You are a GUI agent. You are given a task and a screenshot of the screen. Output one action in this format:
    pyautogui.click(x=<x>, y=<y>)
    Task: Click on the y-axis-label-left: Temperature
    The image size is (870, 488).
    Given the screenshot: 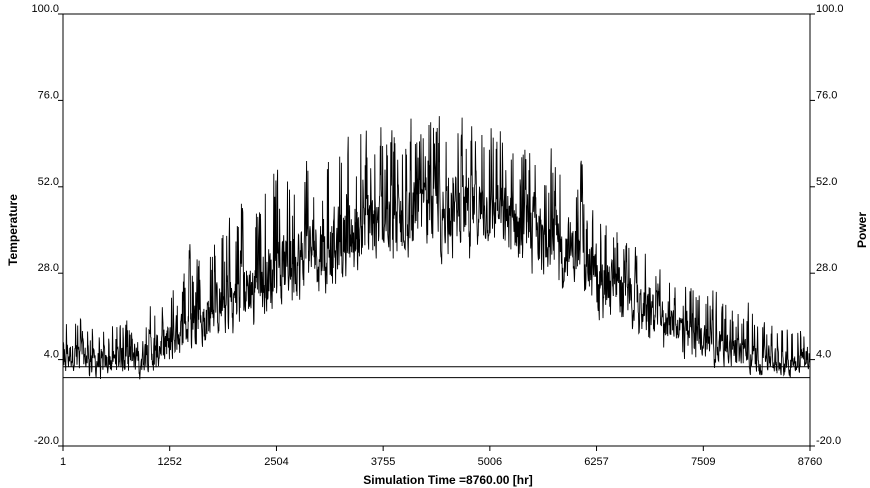 What is the action you would take?
    pyautogui.click(x=13, y=230)
    